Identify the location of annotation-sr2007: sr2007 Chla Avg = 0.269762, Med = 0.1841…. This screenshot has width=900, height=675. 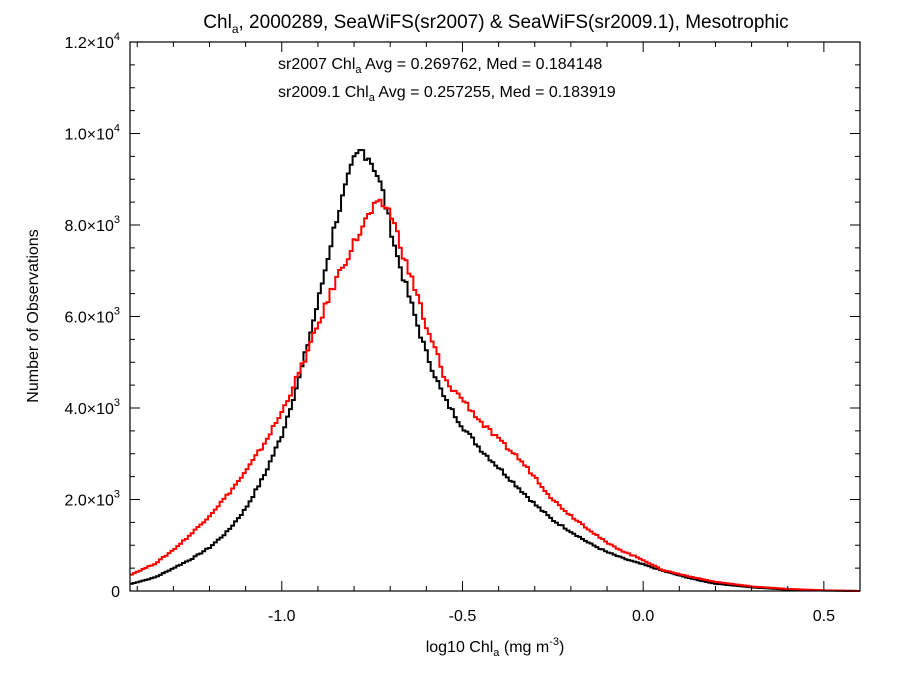
(440, 66).